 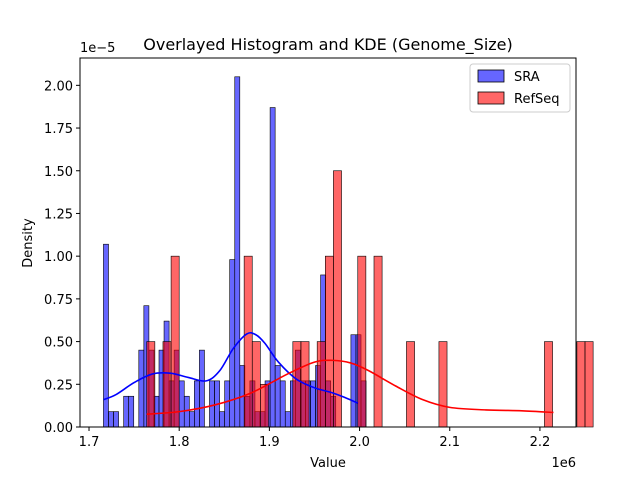 I want to click on y-axis-ticks: 0.00 0.25 0.50 0.75 1.00 1.25 1.50 1.75 2.00, so click(x=62, y=257).